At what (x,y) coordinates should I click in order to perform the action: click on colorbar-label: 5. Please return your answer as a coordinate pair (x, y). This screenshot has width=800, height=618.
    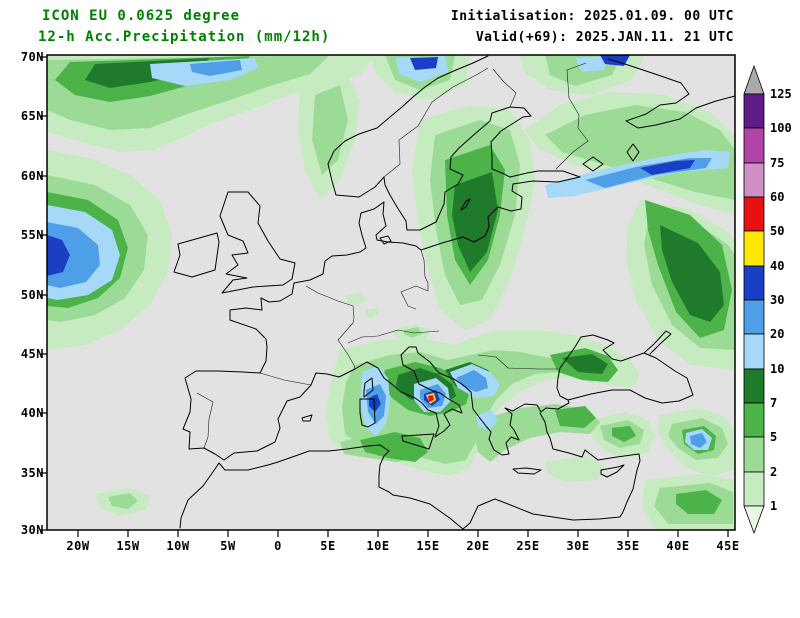
    Looking at the image, I should click on (773, 437).